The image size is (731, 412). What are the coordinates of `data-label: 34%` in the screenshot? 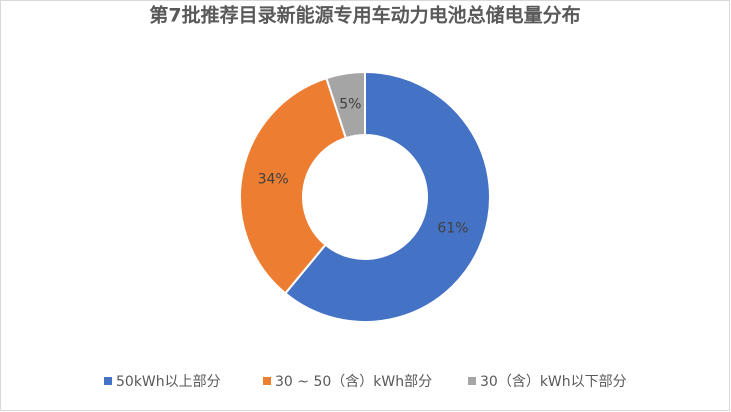 It's located at (273, 179).